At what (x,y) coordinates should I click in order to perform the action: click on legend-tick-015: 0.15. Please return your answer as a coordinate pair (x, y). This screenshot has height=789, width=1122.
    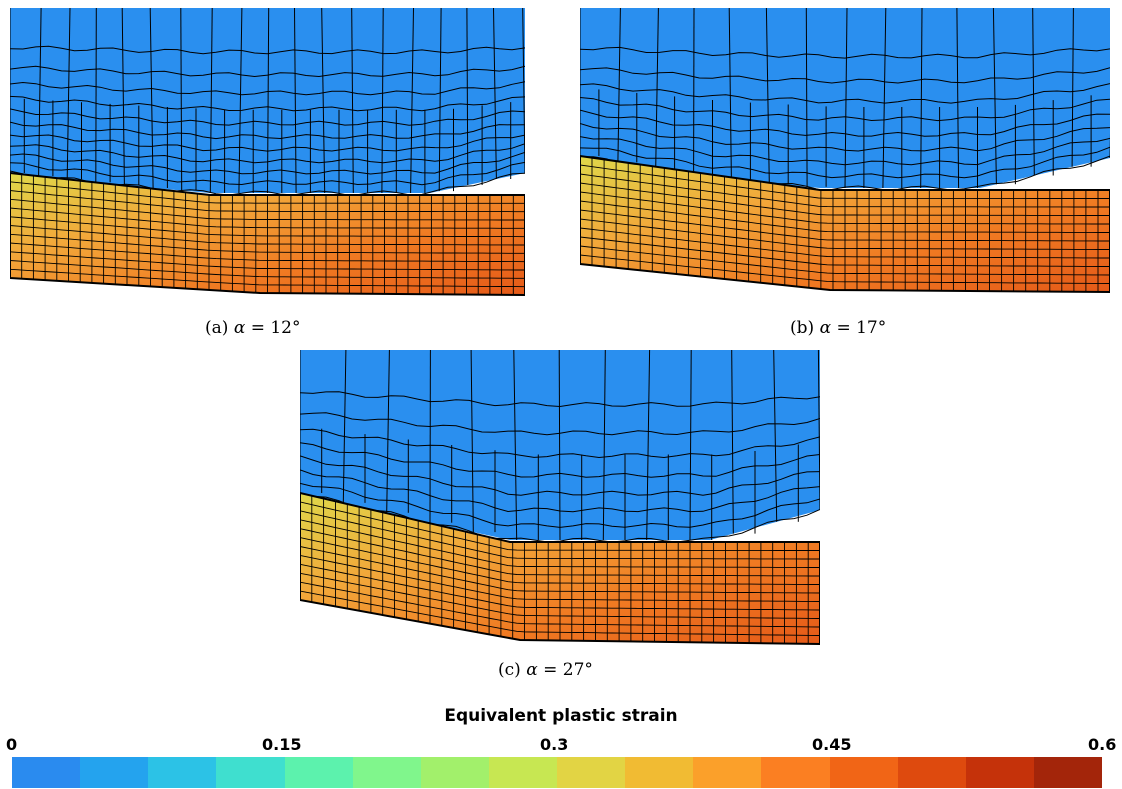
    Looking at the image, I should click on (282, 744).